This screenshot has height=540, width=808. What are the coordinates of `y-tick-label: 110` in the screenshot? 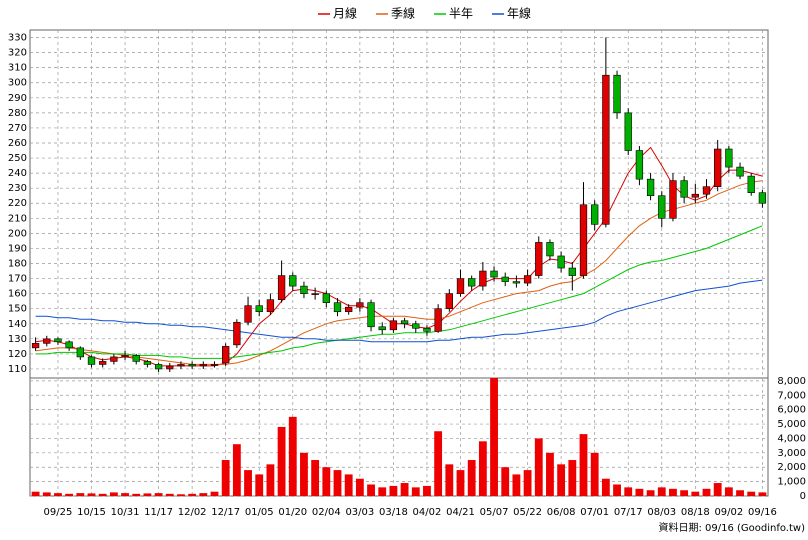 It's located at (17, 369).